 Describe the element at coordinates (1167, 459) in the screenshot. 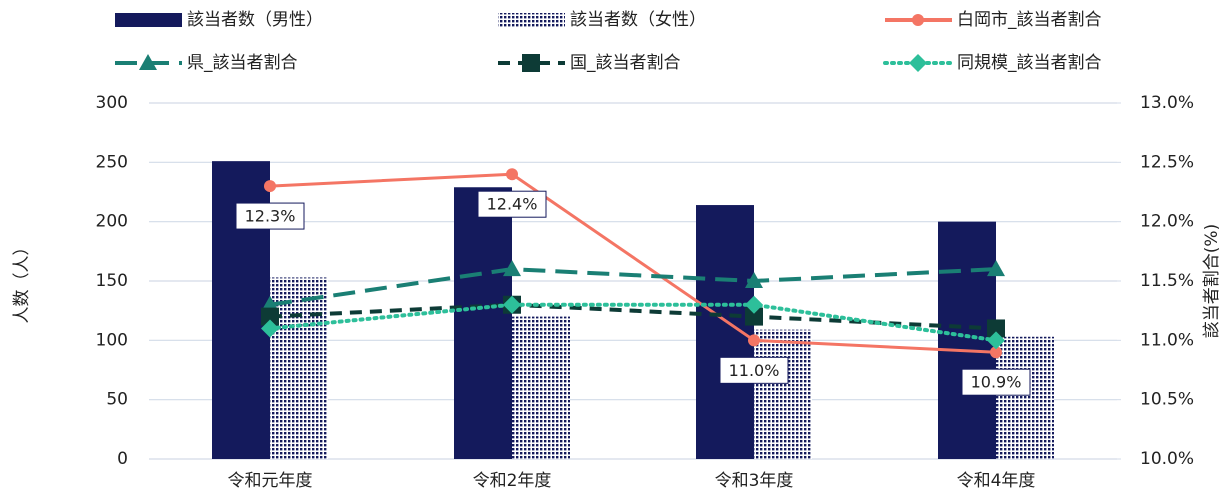

I see `y2-tick-label: 10.0%` at that location.